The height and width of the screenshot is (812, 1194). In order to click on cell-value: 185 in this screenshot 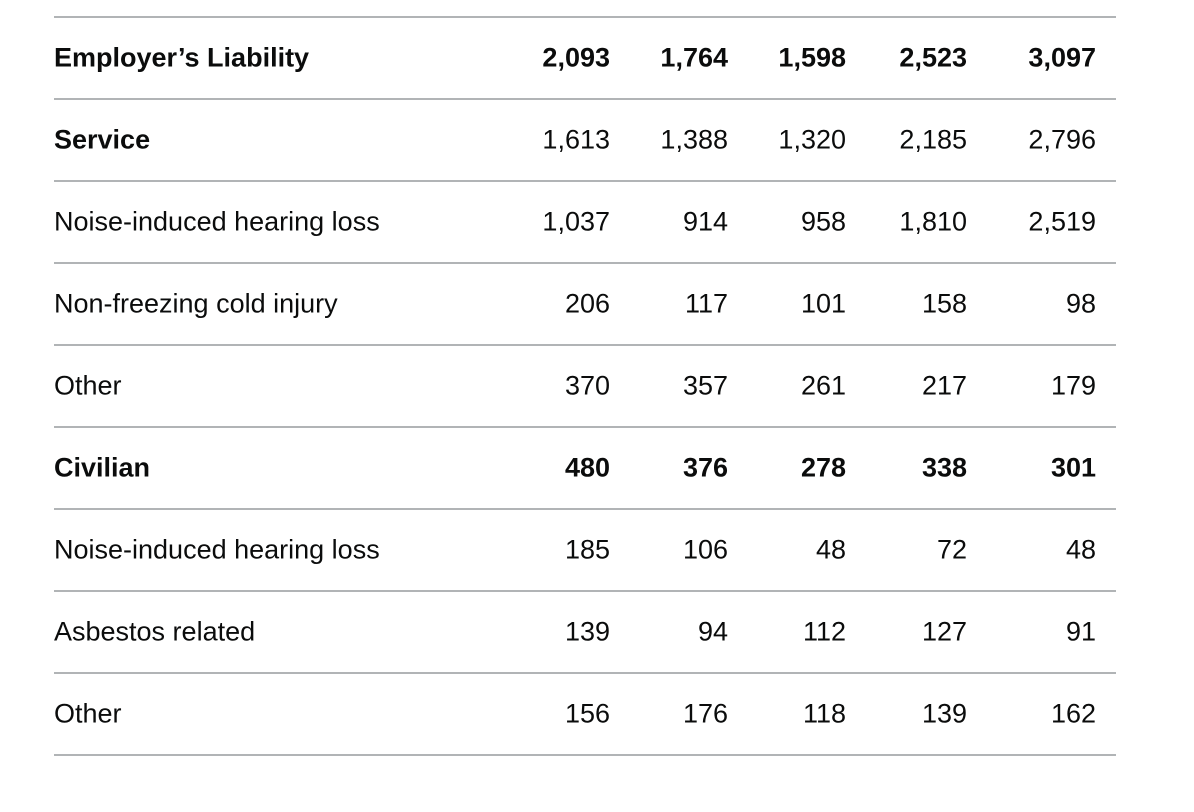, I will do `click(587, 549)`.